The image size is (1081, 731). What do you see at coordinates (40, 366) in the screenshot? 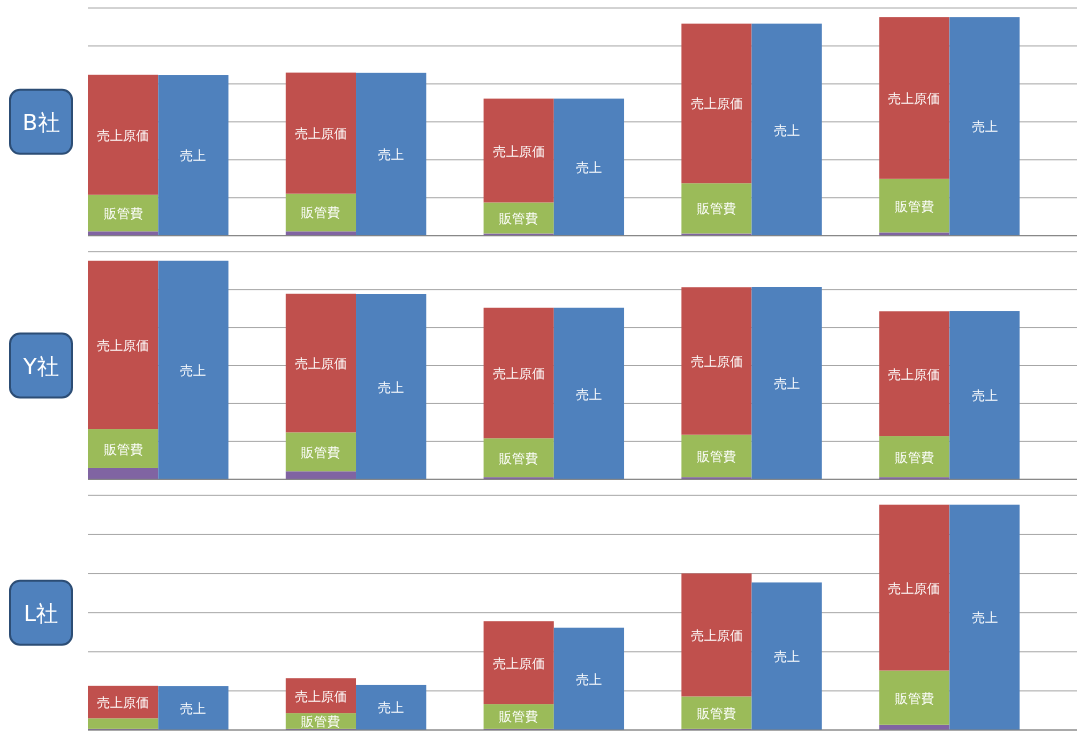
I see `text: Y社` at bounding box center [40, 366].